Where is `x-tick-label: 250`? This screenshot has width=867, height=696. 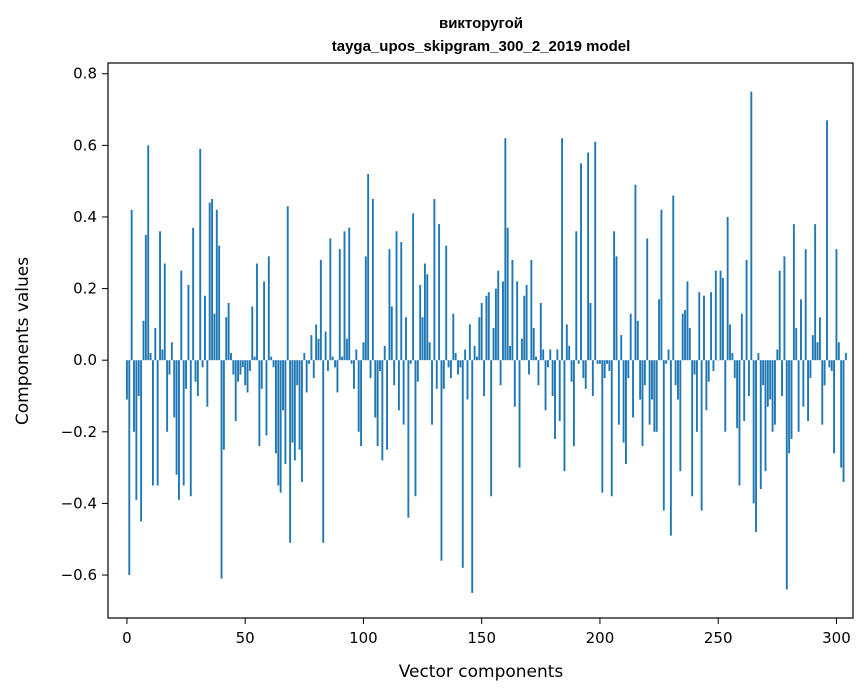
x-tick-label: 250 is located at coordinates (718, 638).